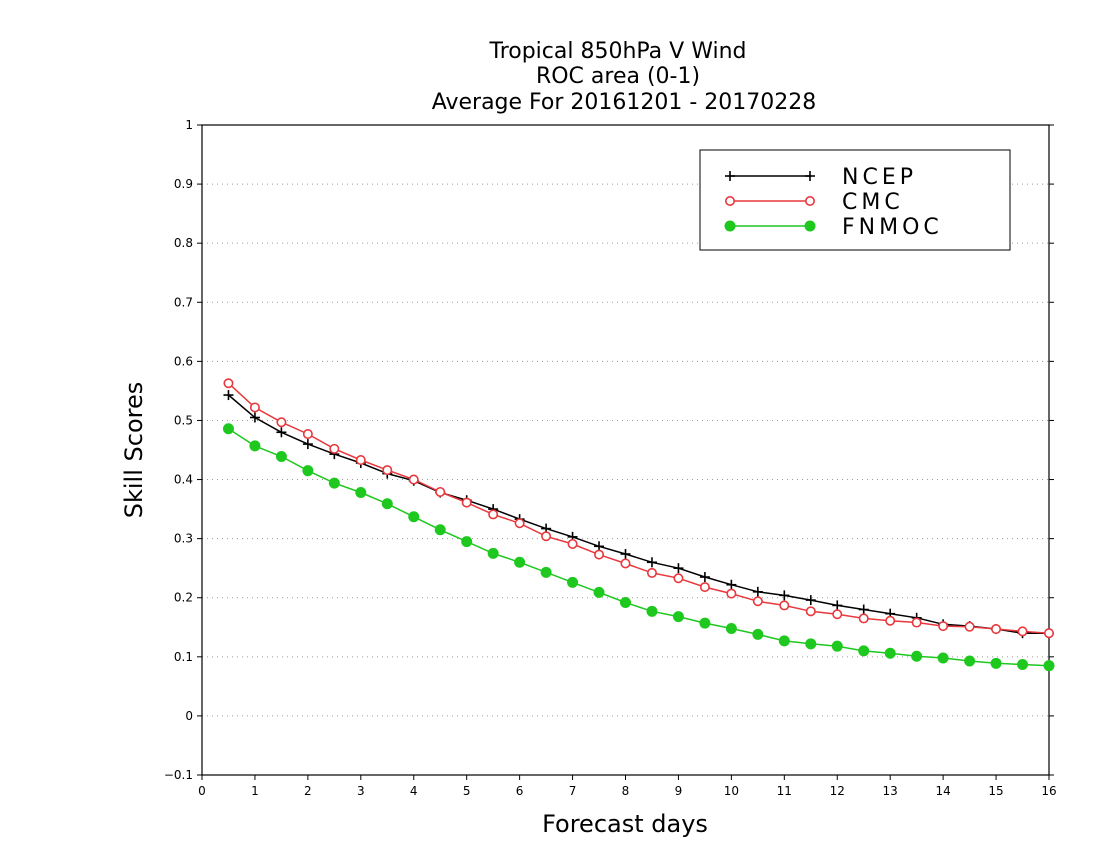 The image size is (1100, 850). What do you see at coordinates (617, 51) in the screenshot?
I see `title-line-1: Tropical 850hPa V Wind` at bounding box center [617, 51].